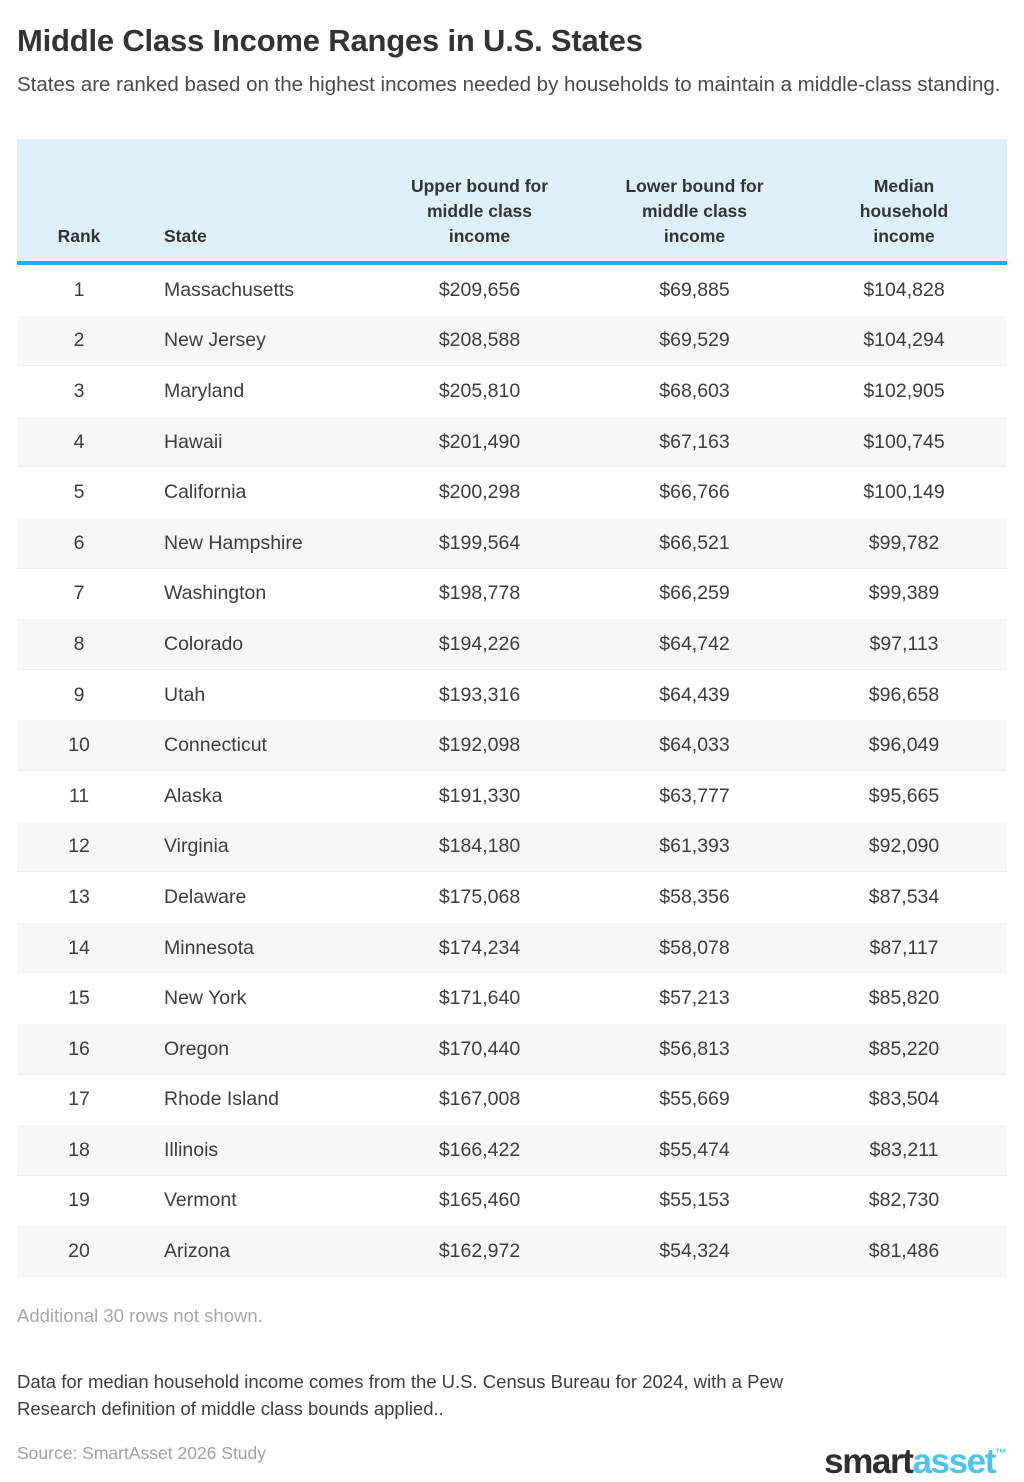  What do you see at coordinates (142, 1452) in the screenshot?
I see `source-label: Source: SmartAsset 2026 Study` at bounding box center [142, 1452].